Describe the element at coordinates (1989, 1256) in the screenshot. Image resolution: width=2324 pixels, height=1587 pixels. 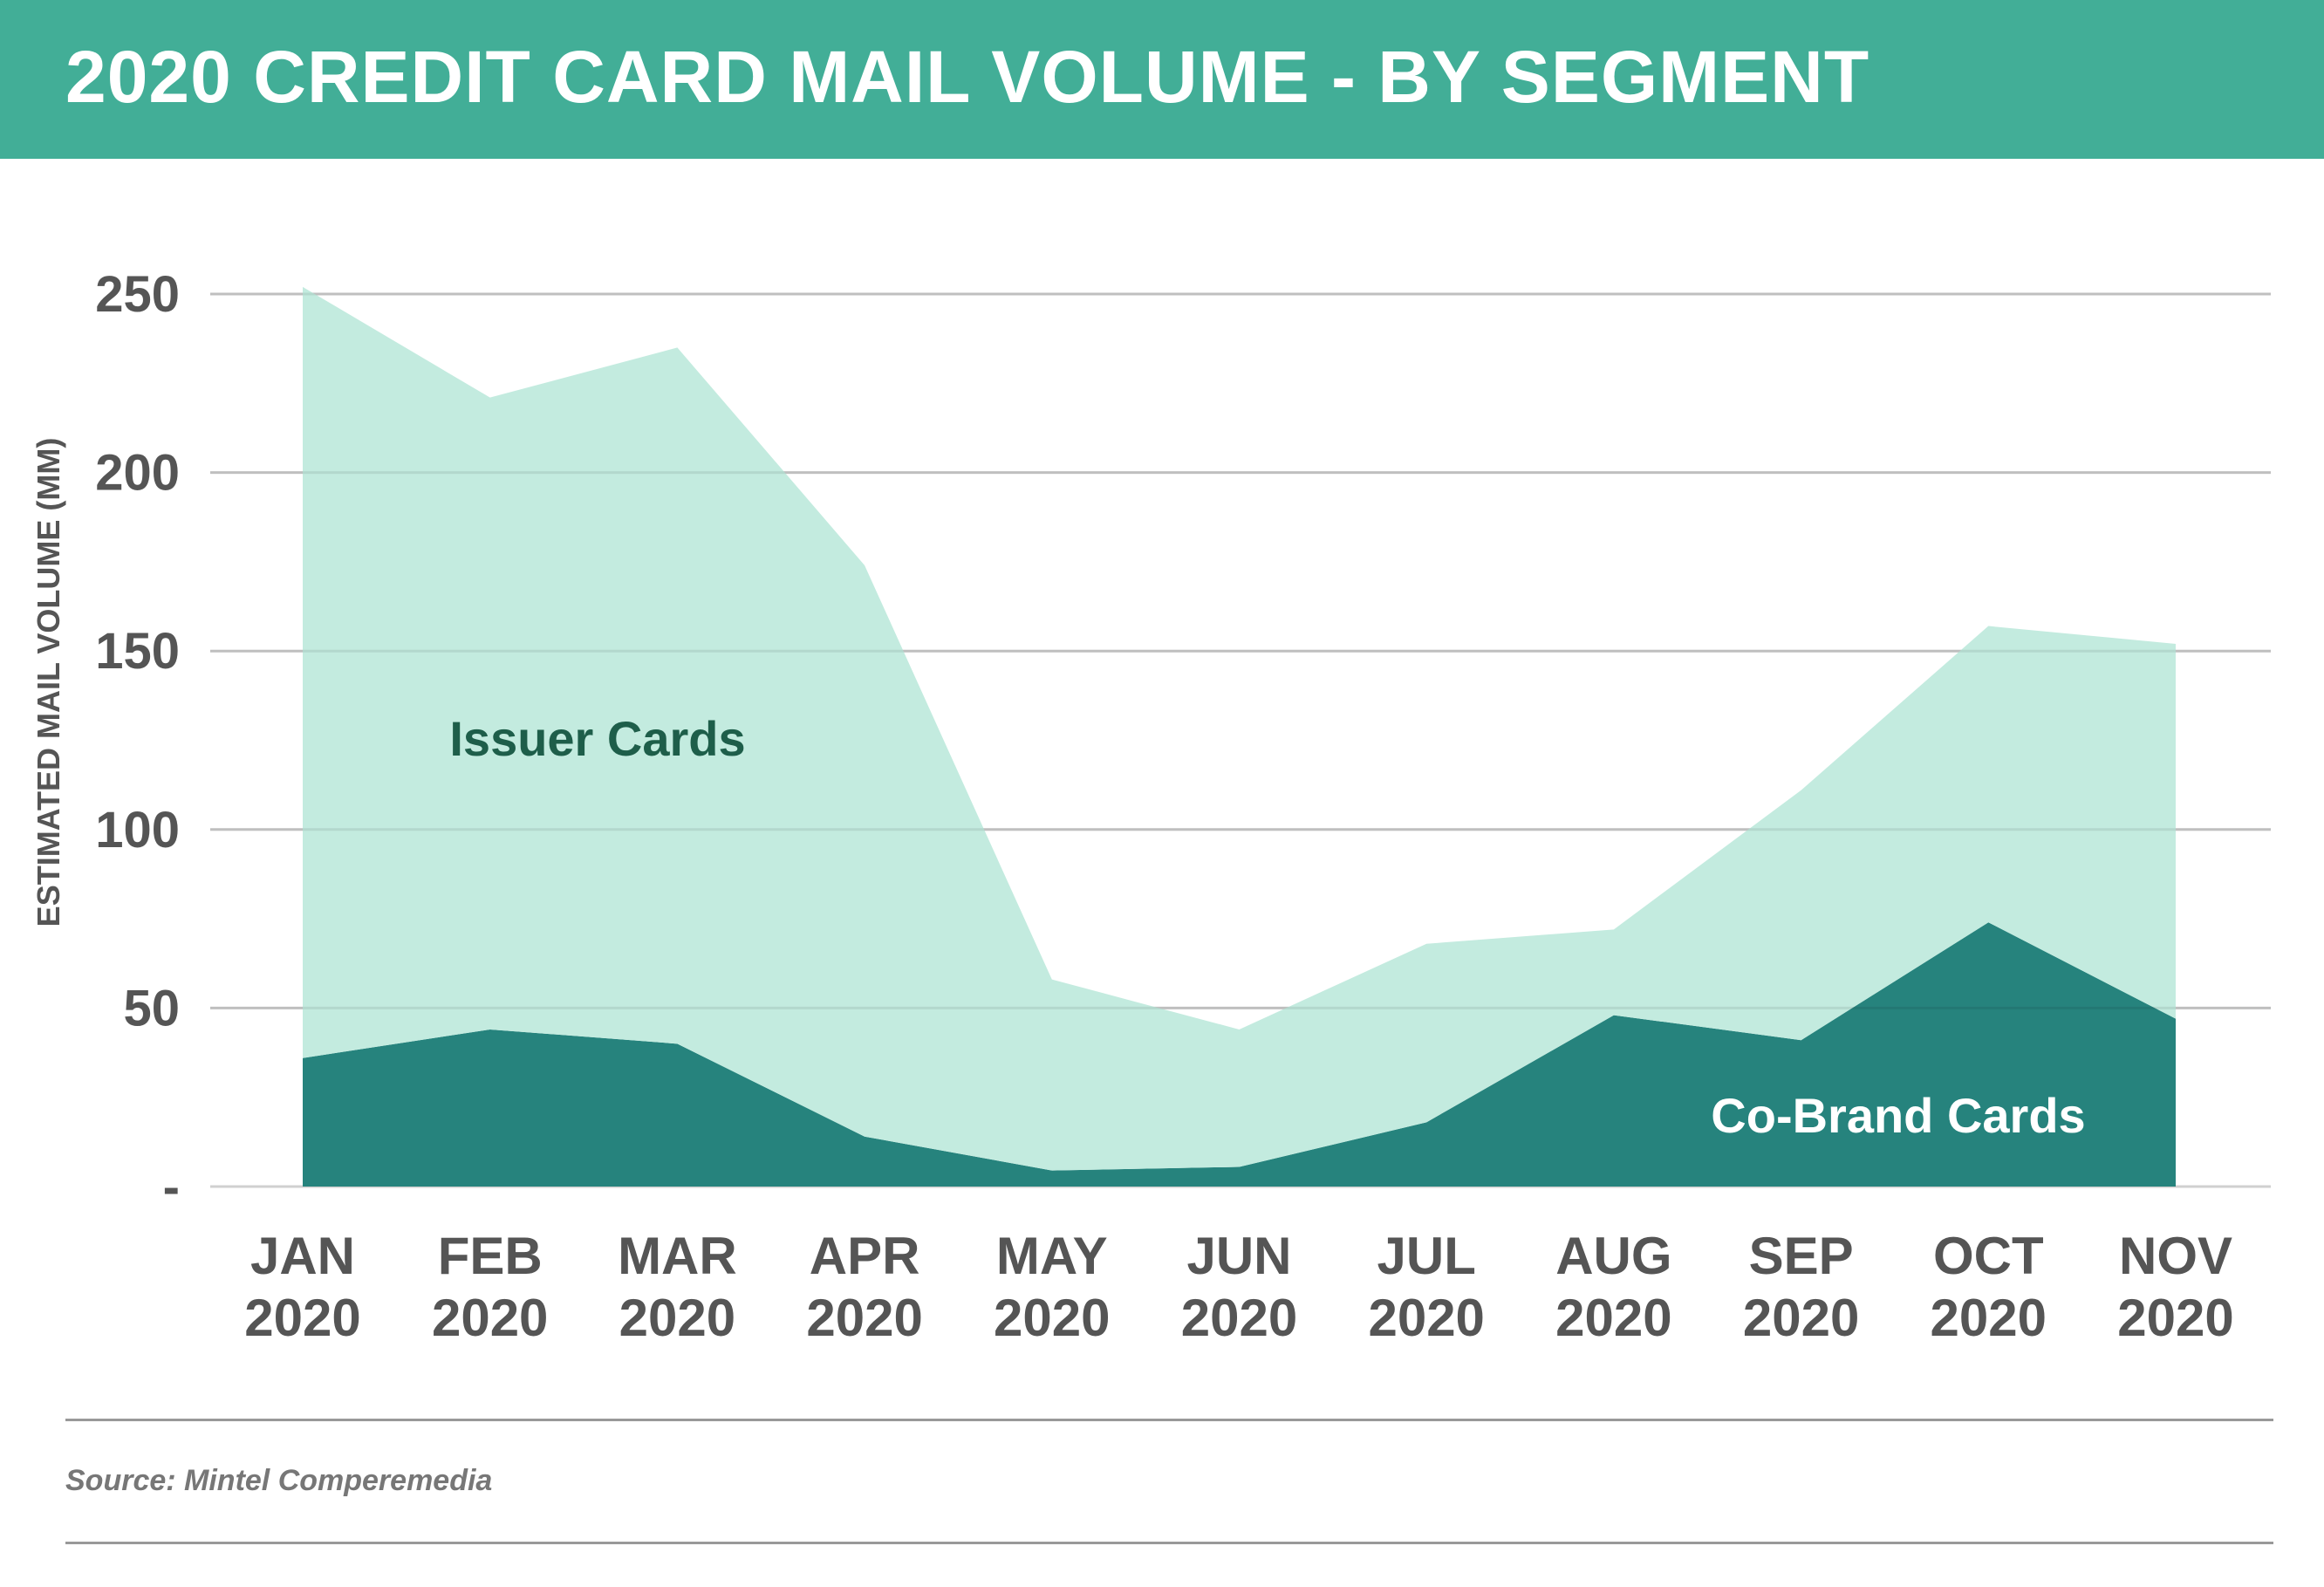
I see `x-tick-label: OCT` at that location.